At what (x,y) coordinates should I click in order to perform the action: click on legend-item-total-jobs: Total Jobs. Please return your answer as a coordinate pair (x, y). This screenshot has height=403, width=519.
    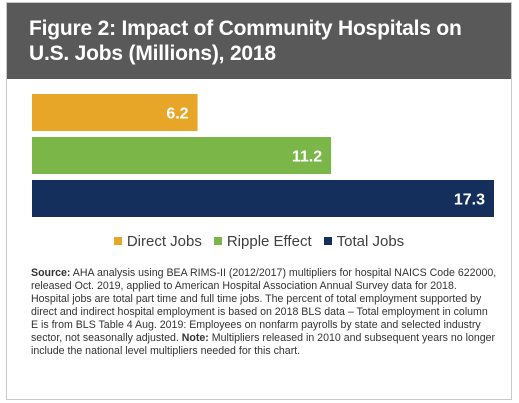
    Looking at the image, I should click on (364, 241).